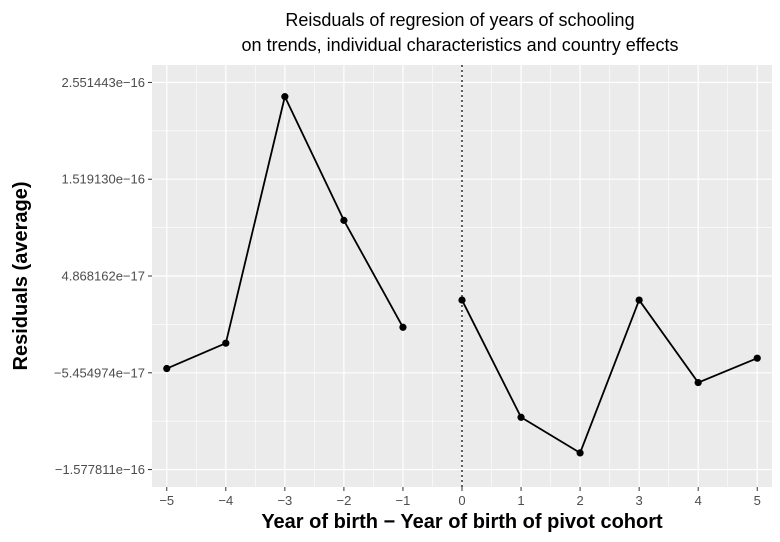 The image size is (780, 542). I want to click on series-line-segment, so click(609, 376).